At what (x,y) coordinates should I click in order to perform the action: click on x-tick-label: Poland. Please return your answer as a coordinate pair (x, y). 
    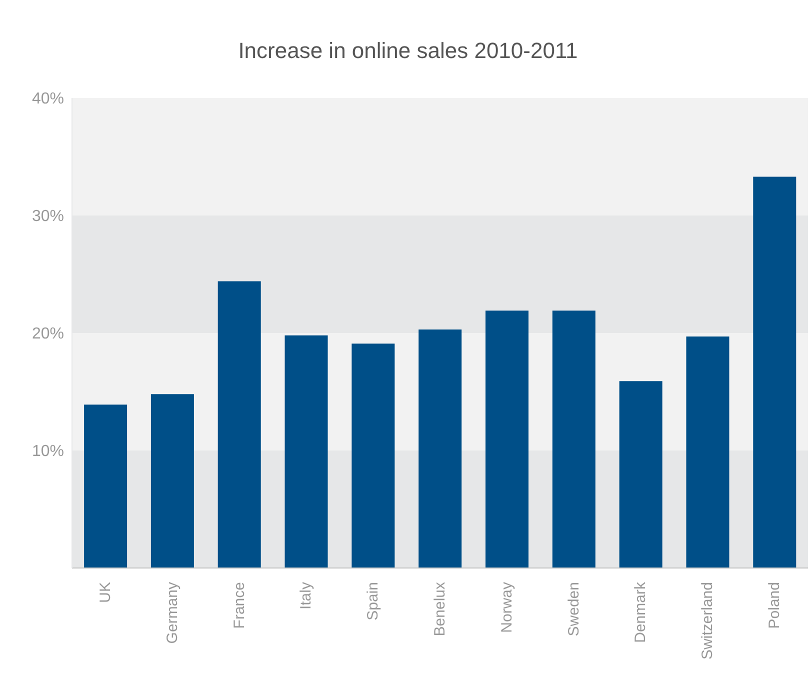
    Looking at the image, I should click on (775, 605).